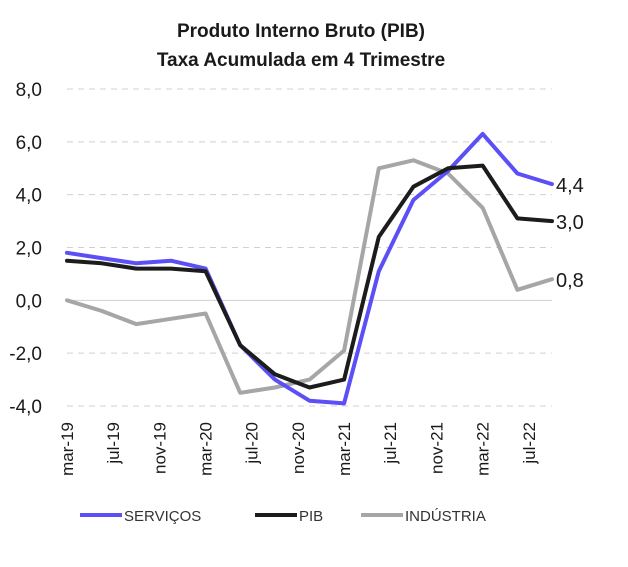 Image resolution: width=628 pixels, height=567 pixels. Describe the element at coordinates (206, 449) in the screenshot. I see `x-tick-label: mar-20` at that location.